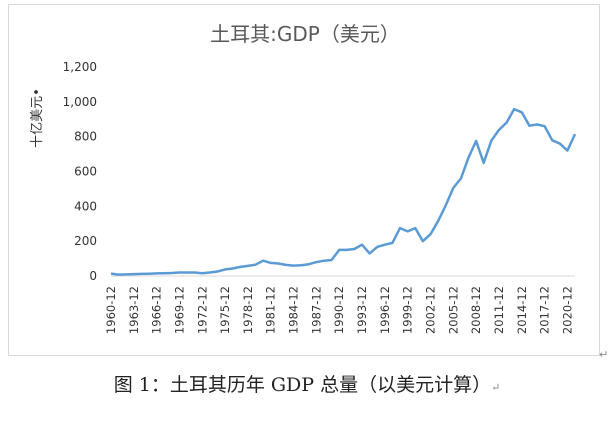  What do you see at coordinates (522, 310) in the screenshot?
I see `x-tick-label: 2014-12` at bounding box center [522, 310].